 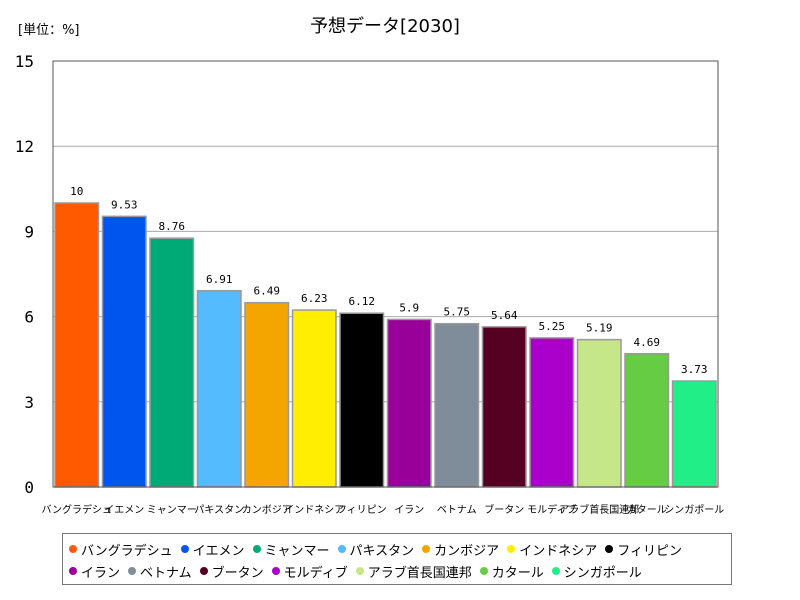 What do you see at coordinates (314, 298) in the screenshot?
I see `value-label: 6.23` at bounding box center [314, 298].